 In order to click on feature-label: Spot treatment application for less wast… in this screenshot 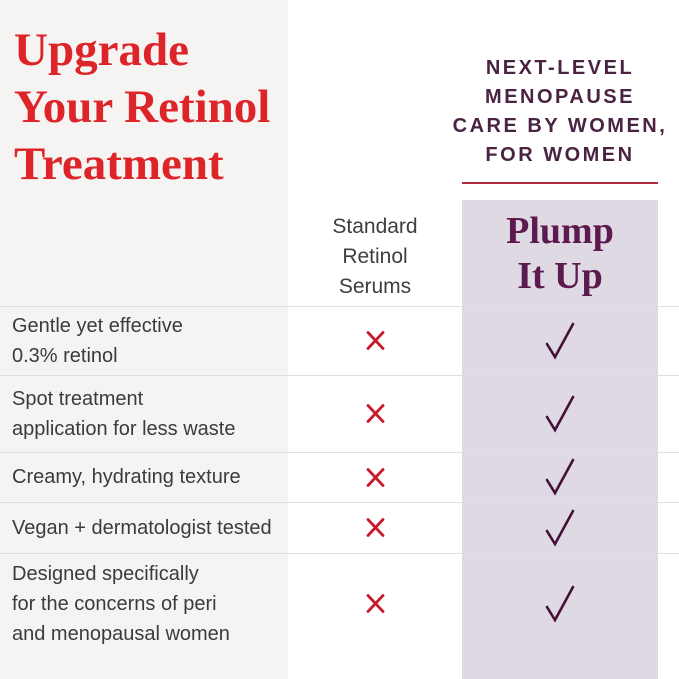, I will do `click(124, 413)`.